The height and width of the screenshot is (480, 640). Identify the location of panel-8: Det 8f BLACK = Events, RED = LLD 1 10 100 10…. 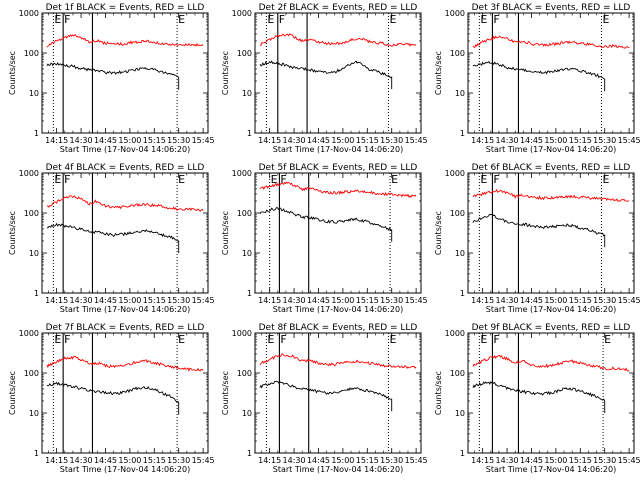
(324, 398).